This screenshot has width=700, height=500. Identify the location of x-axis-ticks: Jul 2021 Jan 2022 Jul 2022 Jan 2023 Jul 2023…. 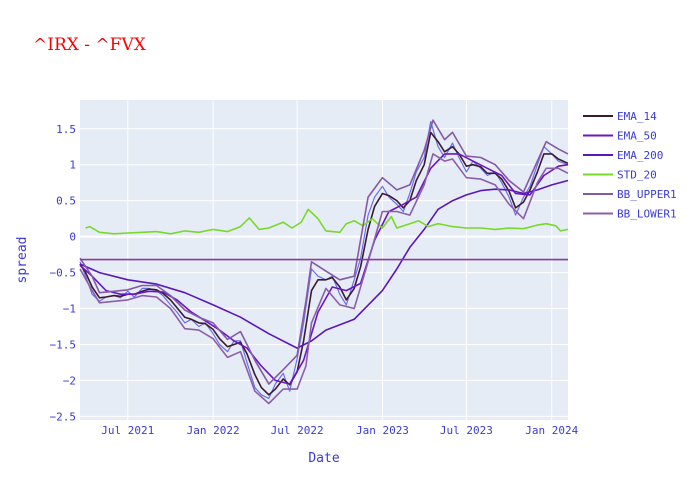
(339, 430).